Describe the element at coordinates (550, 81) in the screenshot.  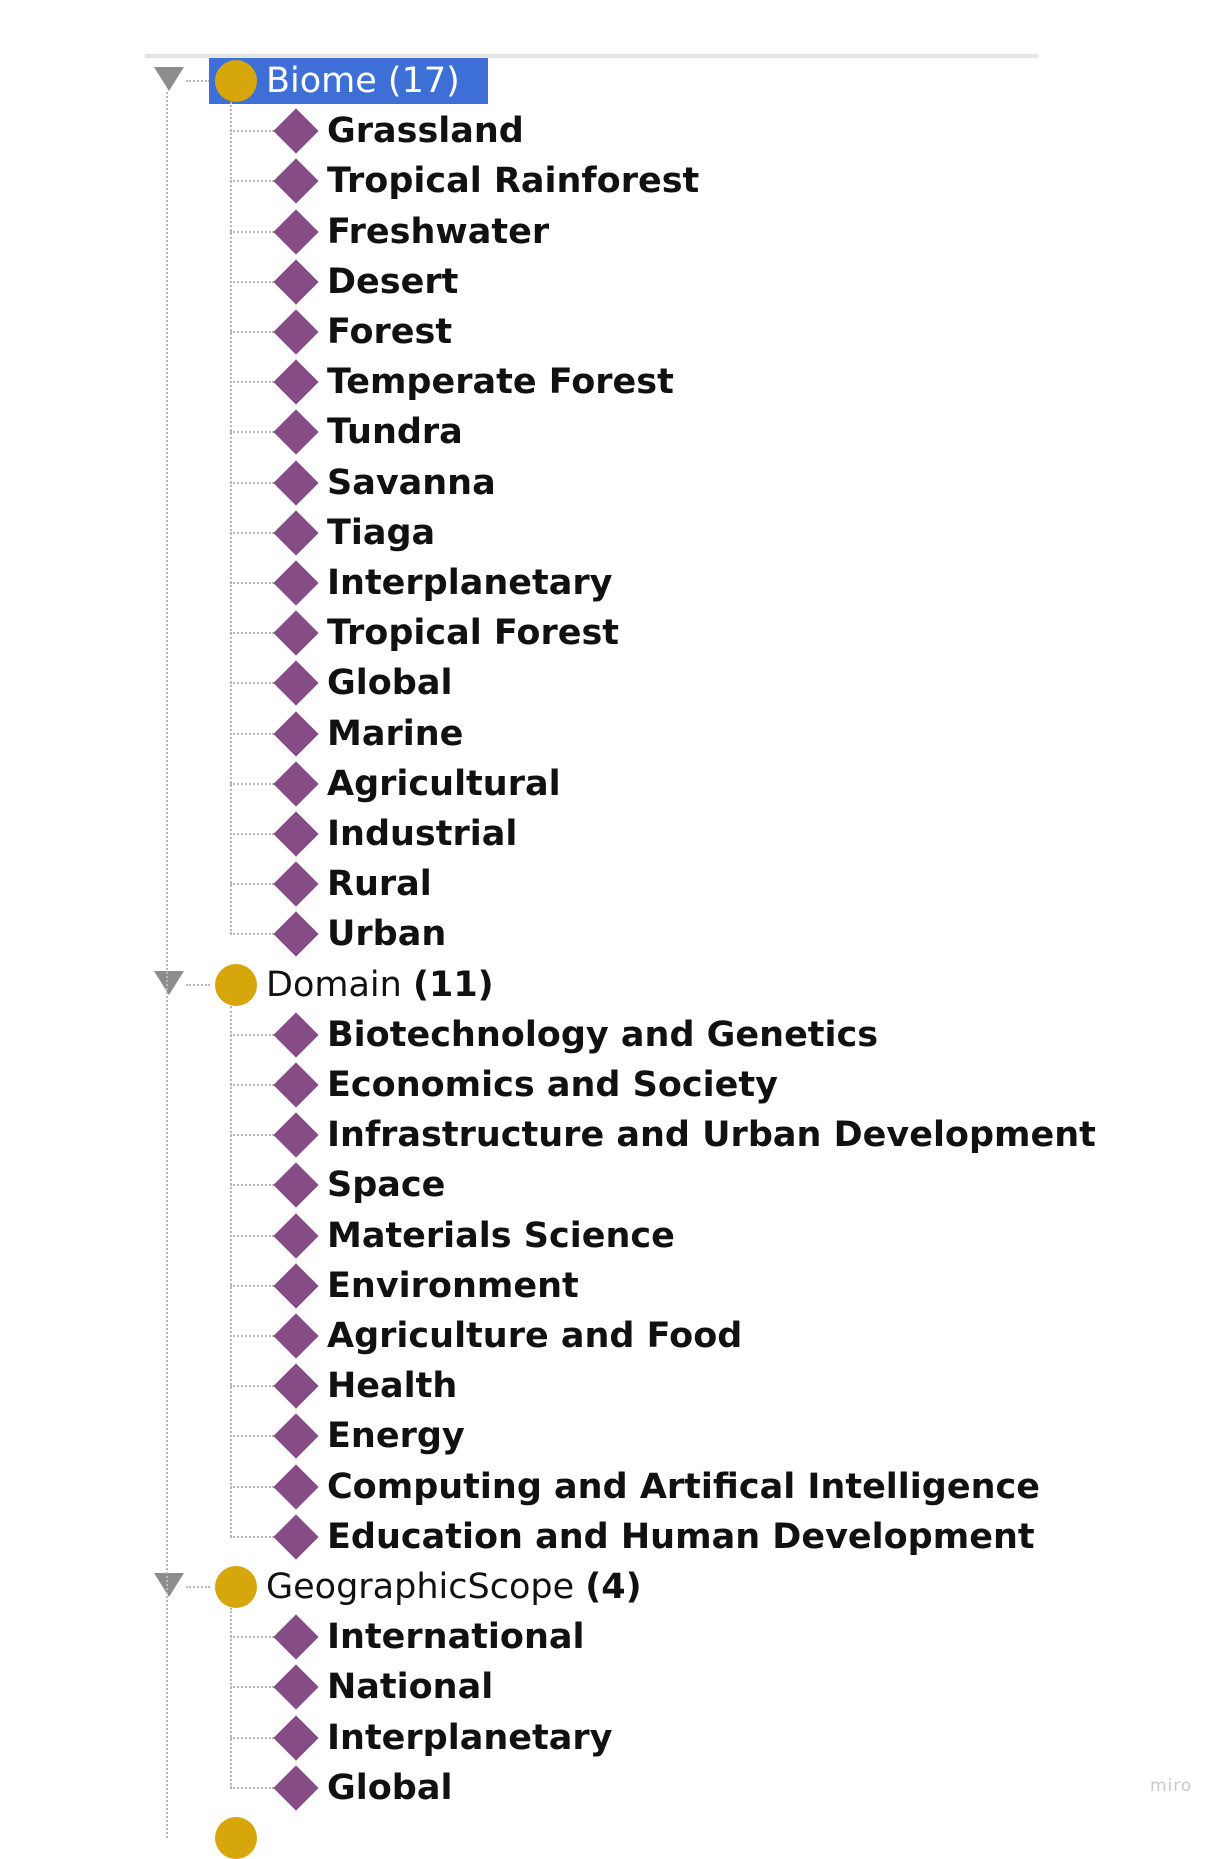
I see `class-row: Biome (17)` at that location.